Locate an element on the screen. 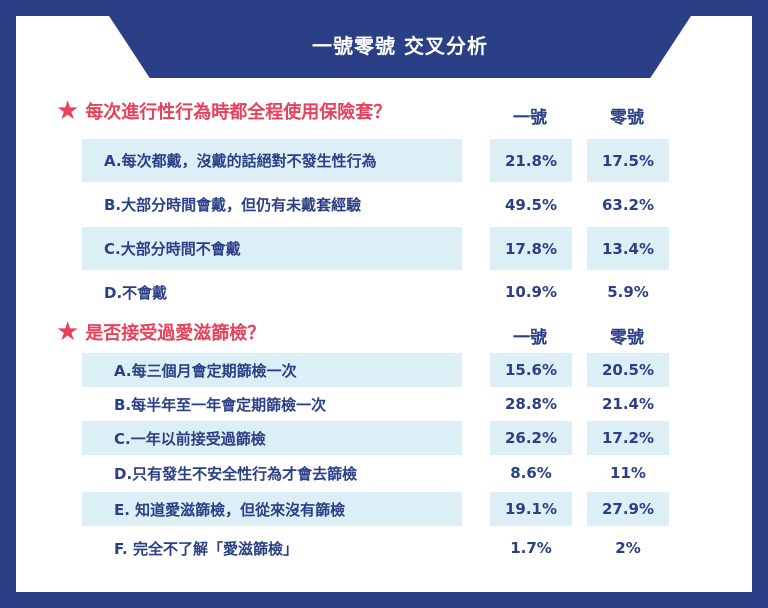  page-title: 一號零號 交叉分析 is located at coordinates (400, 46).